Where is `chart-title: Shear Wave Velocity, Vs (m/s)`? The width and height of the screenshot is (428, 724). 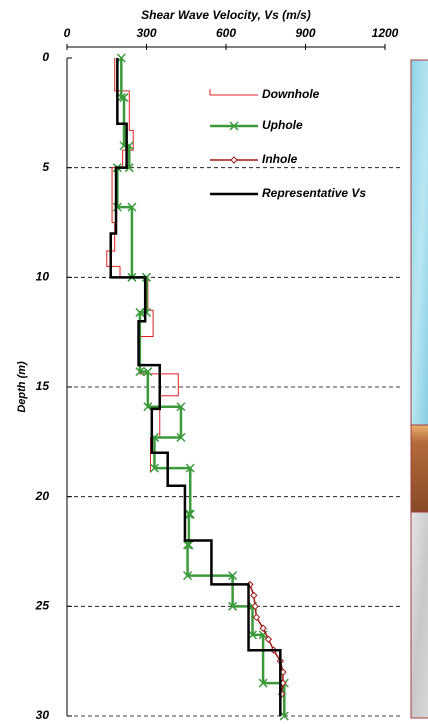
chart-title: Shear Wave Velocity, Vs (m/s) is located at coordinates (226, 15).